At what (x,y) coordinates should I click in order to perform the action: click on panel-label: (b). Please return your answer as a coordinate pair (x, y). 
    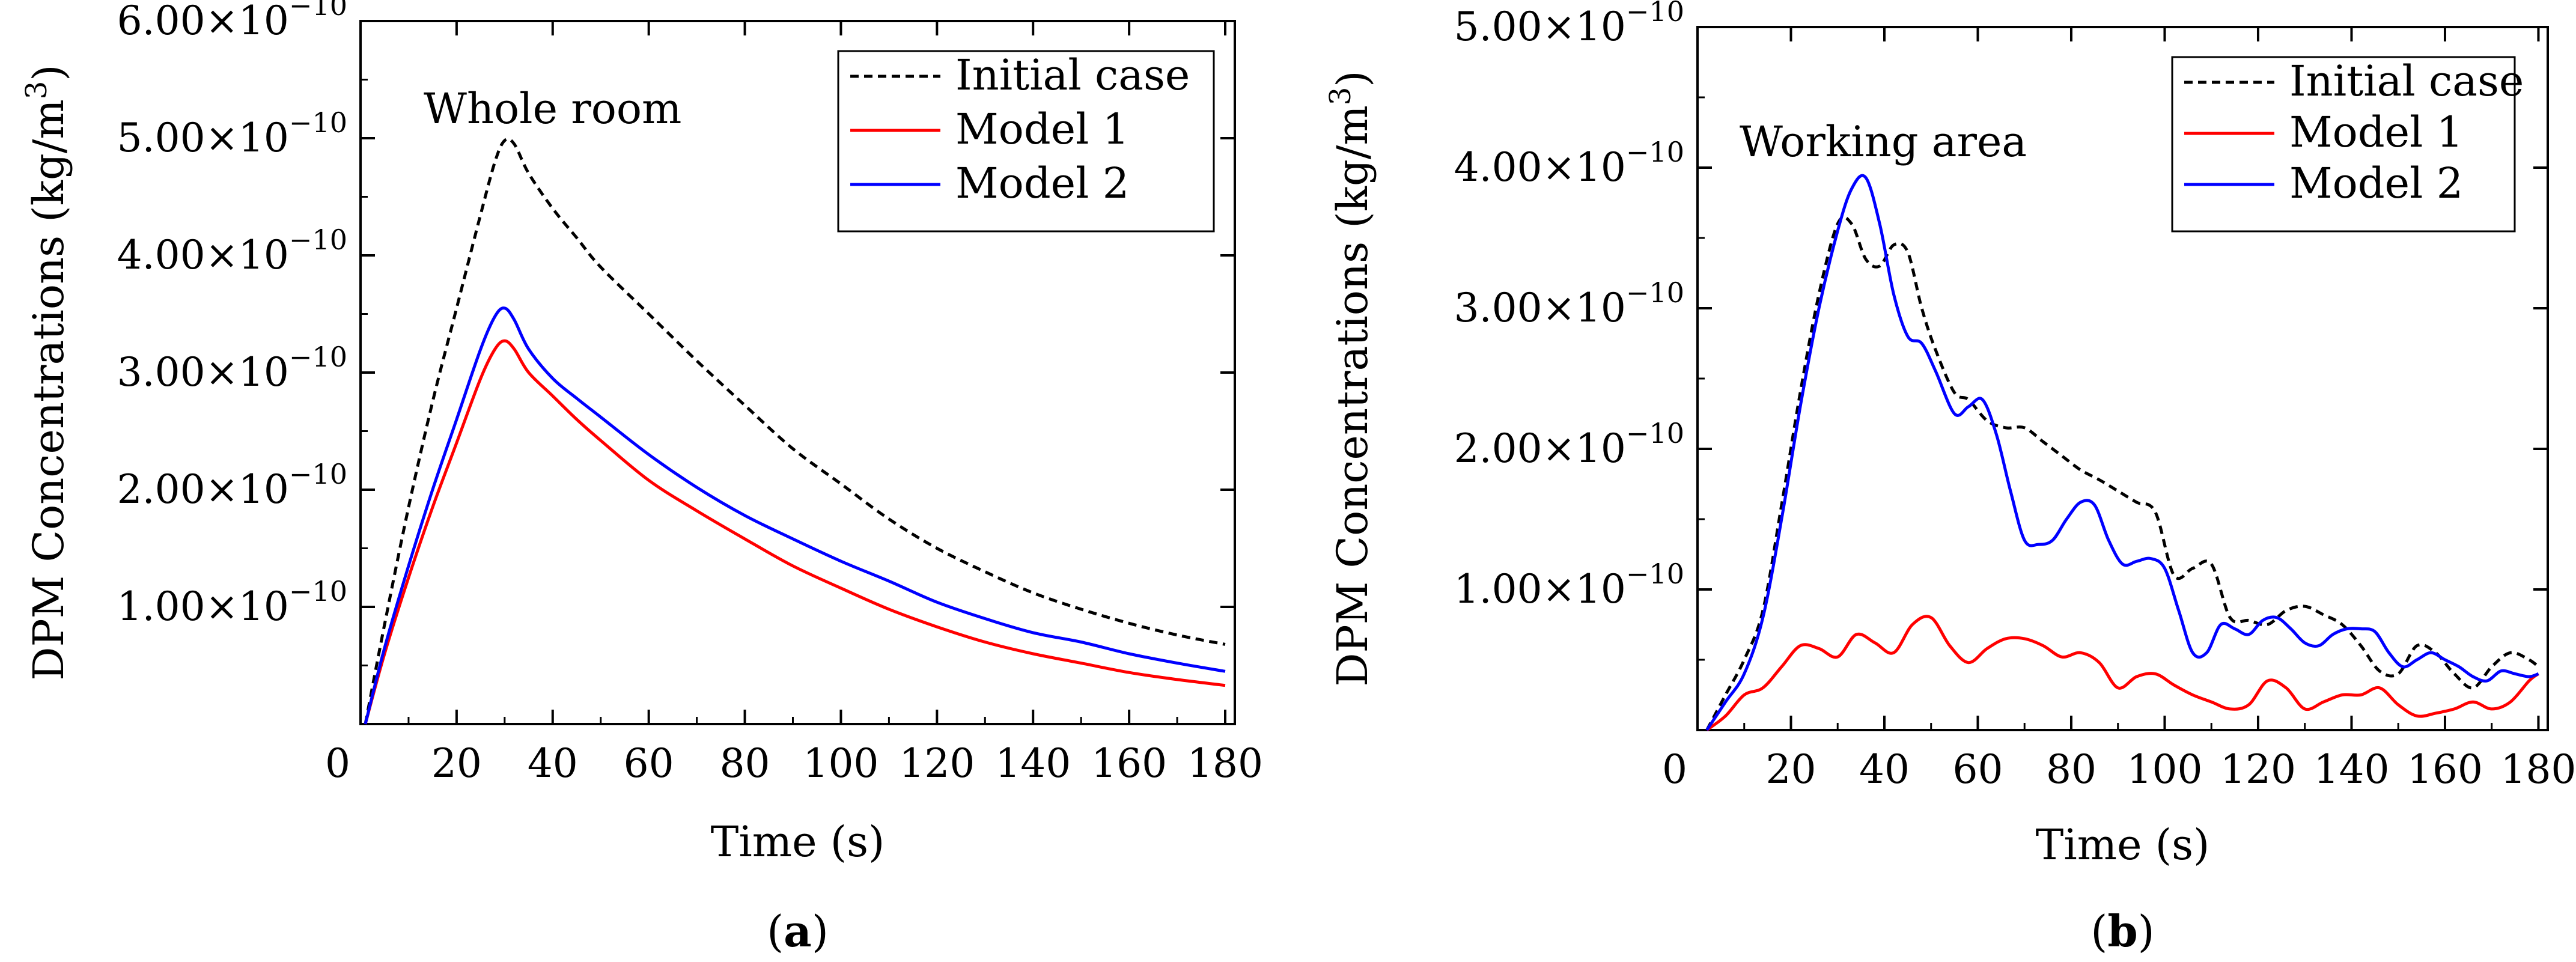
    Looking at the image, I should click on (2122, 932).